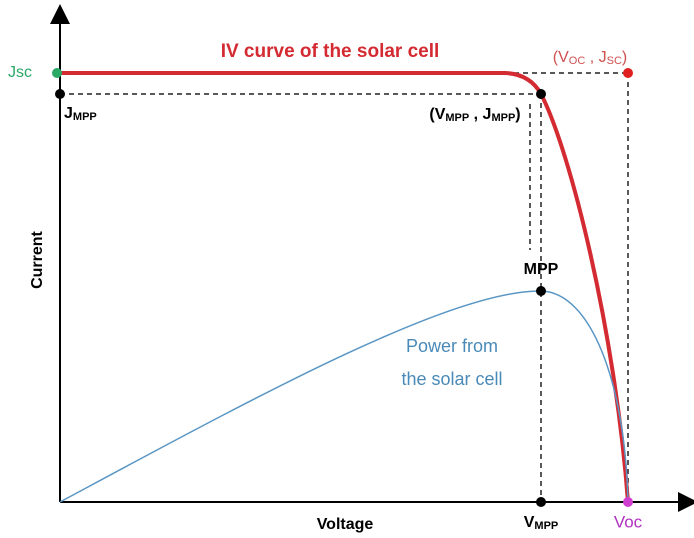 The width and height of the screenshot is (694, 538). What do you see at coordinates (541, 523) in the screenshot?
I see `vmpp-label: VMPP` at bounding box center [541, 523].